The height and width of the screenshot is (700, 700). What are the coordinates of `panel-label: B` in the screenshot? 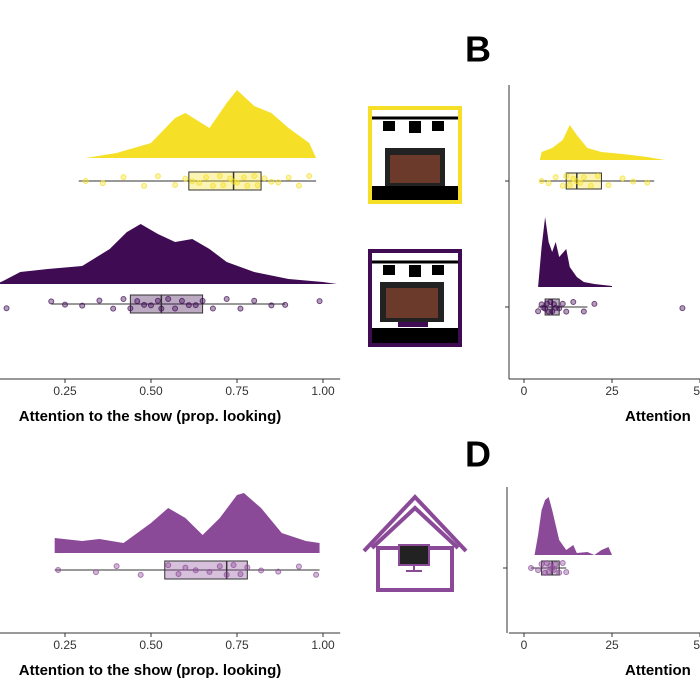 It's located at (478, 49).